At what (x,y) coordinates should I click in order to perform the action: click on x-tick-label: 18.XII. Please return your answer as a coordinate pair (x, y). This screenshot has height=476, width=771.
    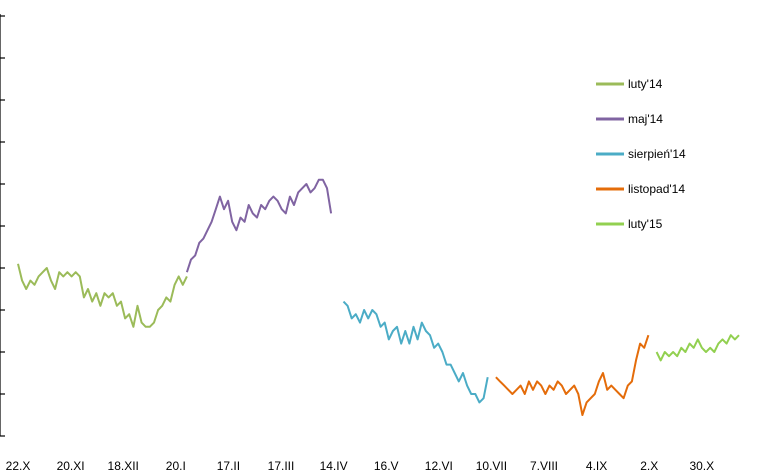
    Looking at the image, I should click on (123, 466).